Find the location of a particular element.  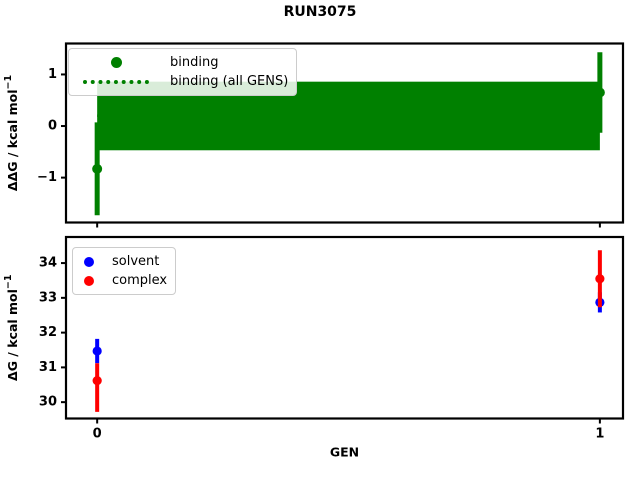

y-tick-label: −1 is located at coordinates (47, 177).